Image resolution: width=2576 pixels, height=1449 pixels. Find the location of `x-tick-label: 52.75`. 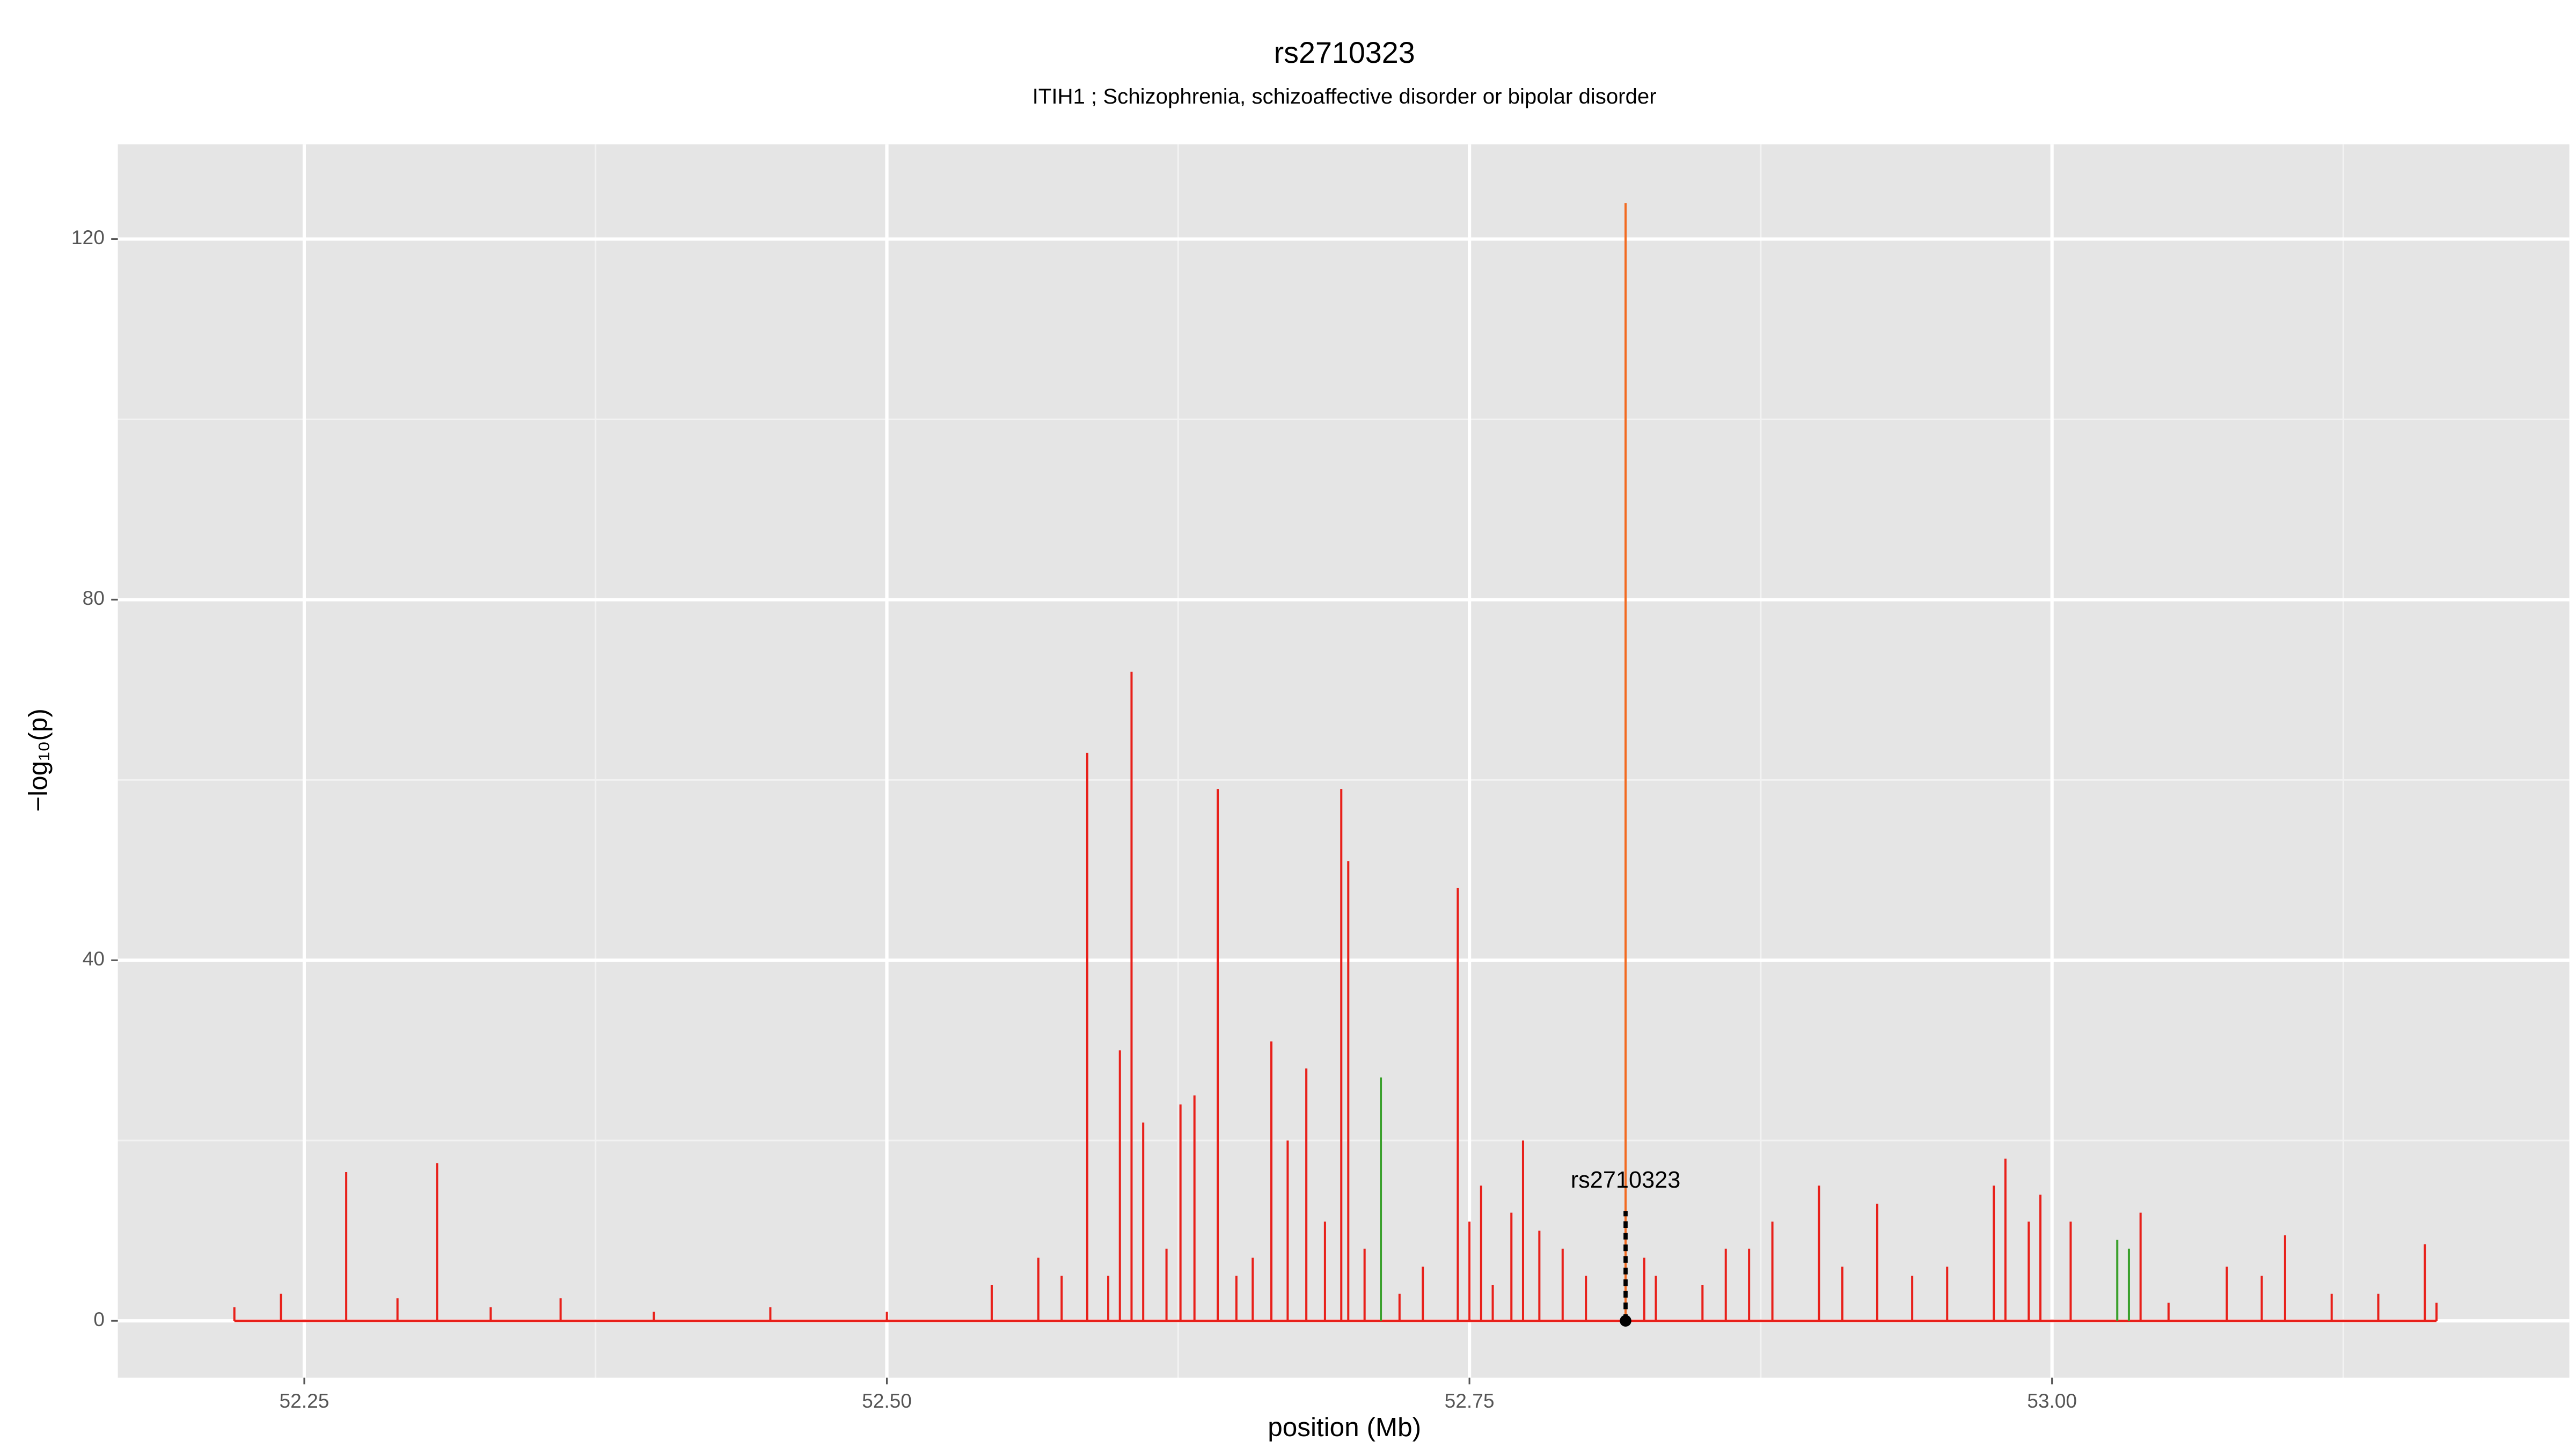

x-tick-label: 52.75 is located at coordinates (1470, 1400).